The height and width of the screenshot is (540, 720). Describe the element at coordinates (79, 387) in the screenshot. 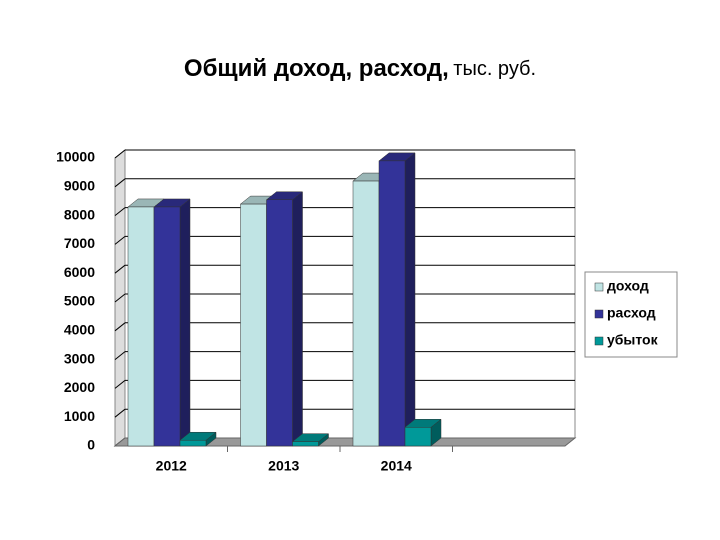

I see `y-tick-label: 2000` at that location.